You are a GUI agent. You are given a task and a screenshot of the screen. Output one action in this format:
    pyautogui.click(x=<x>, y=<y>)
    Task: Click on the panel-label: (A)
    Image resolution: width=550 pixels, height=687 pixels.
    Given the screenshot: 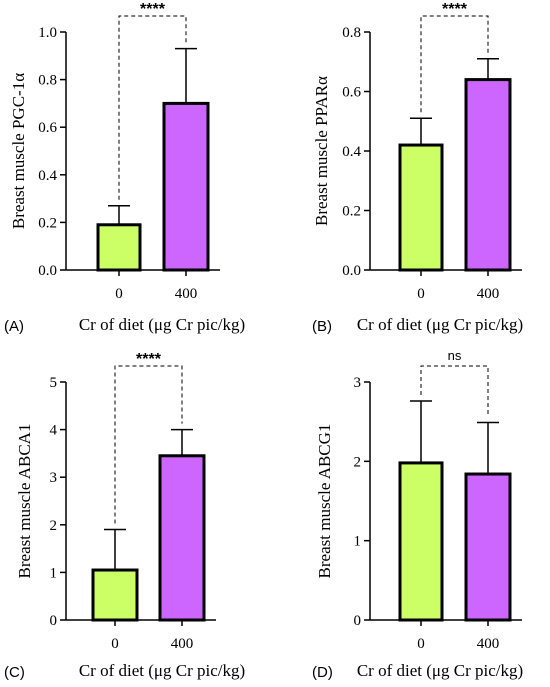 What is the action you would take?
    pyautogui.click(x=14, y=326)
    